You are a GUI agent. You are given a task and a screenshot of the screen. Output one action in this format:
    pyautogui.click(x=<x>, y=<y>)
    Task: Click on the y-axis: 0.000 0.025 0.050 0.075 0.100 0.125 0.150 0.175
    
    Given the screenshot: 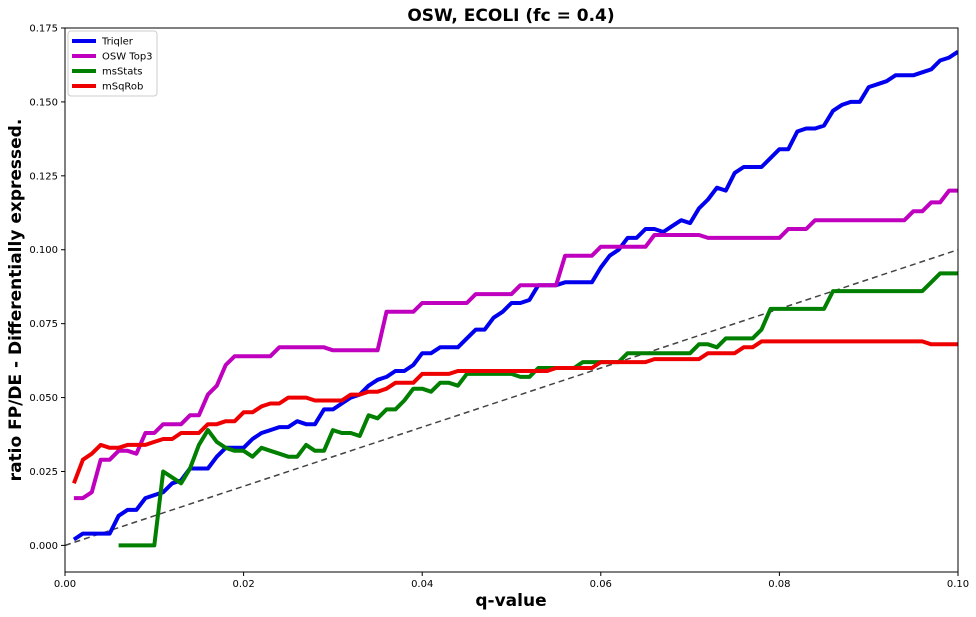 What is the action you would take?
    pyautogui.click(x=47, y=288)
    